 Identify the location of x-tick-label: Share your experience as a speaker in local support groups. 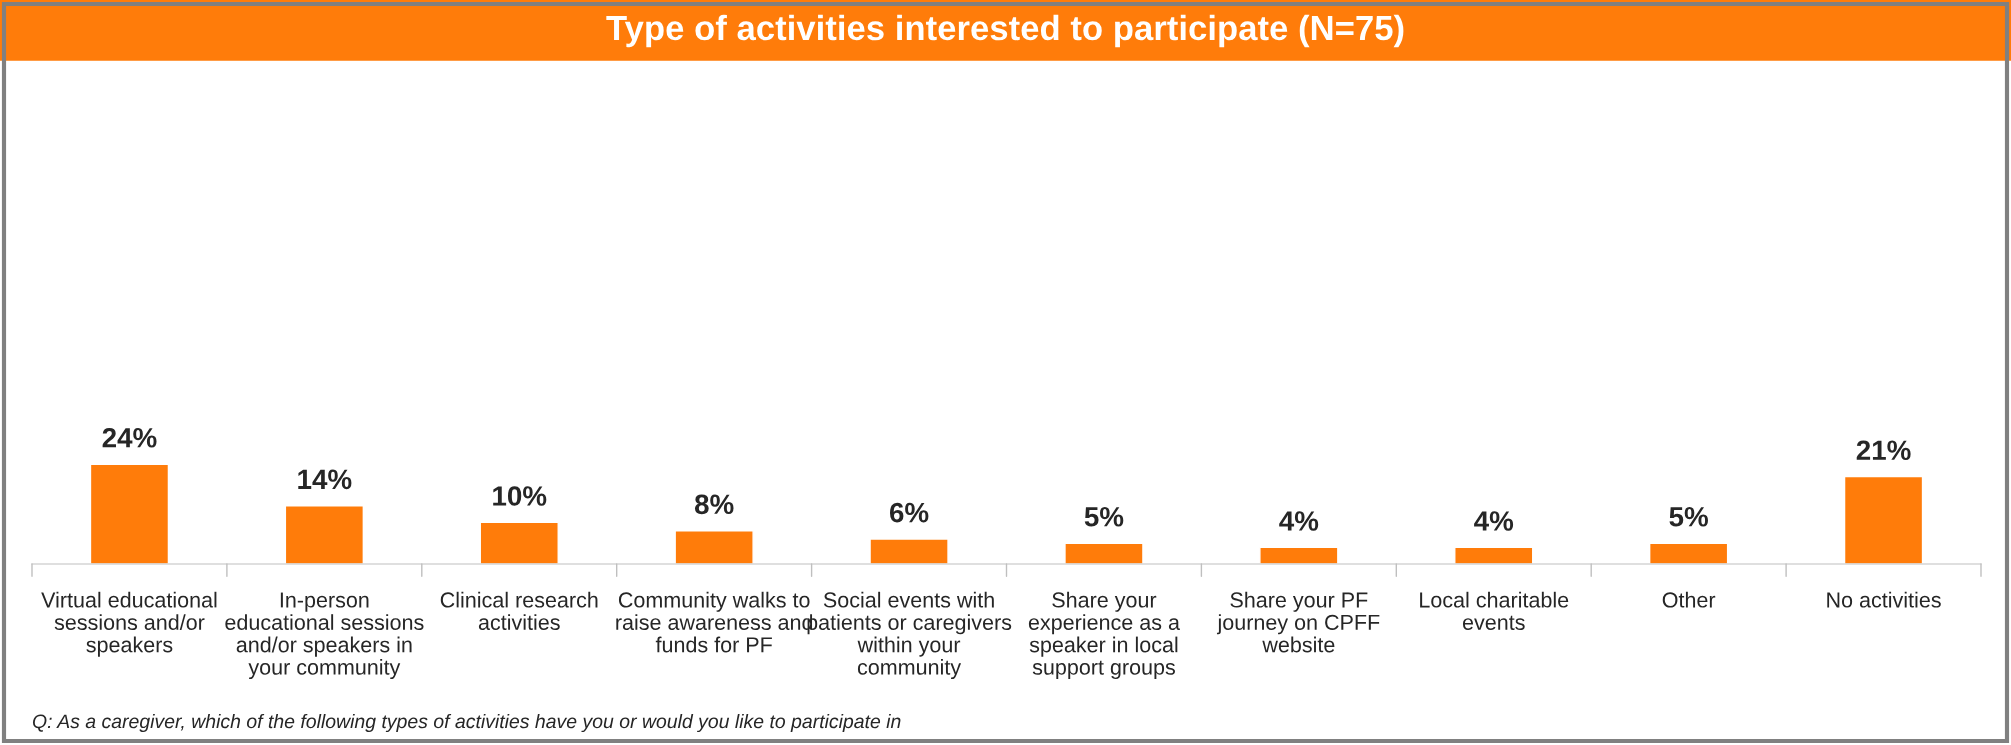
(1104, 635).